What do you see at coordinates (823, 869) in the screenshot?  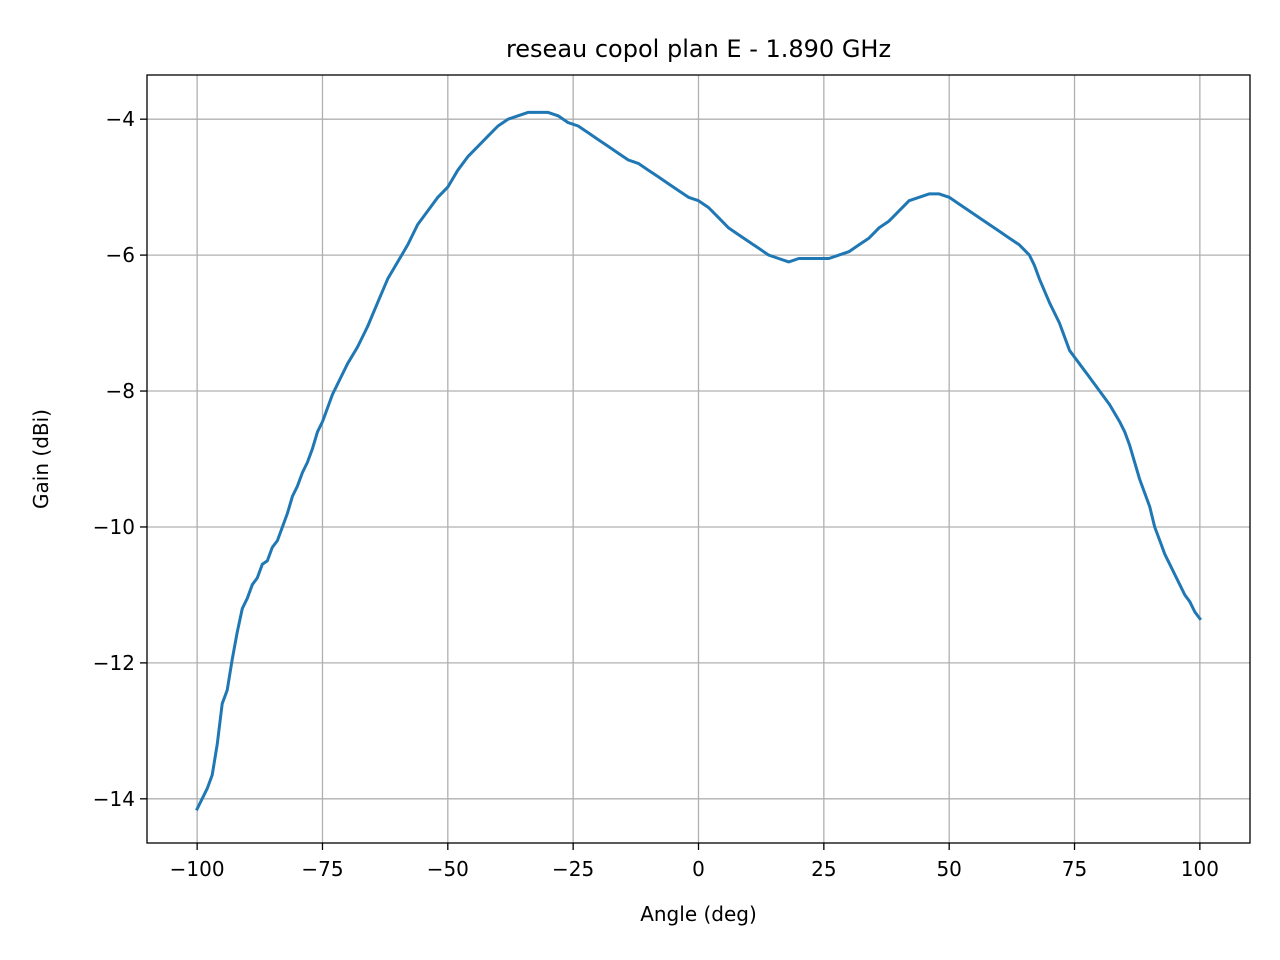 I see `x-tick-label: 25` at bounding box center [823, 869].